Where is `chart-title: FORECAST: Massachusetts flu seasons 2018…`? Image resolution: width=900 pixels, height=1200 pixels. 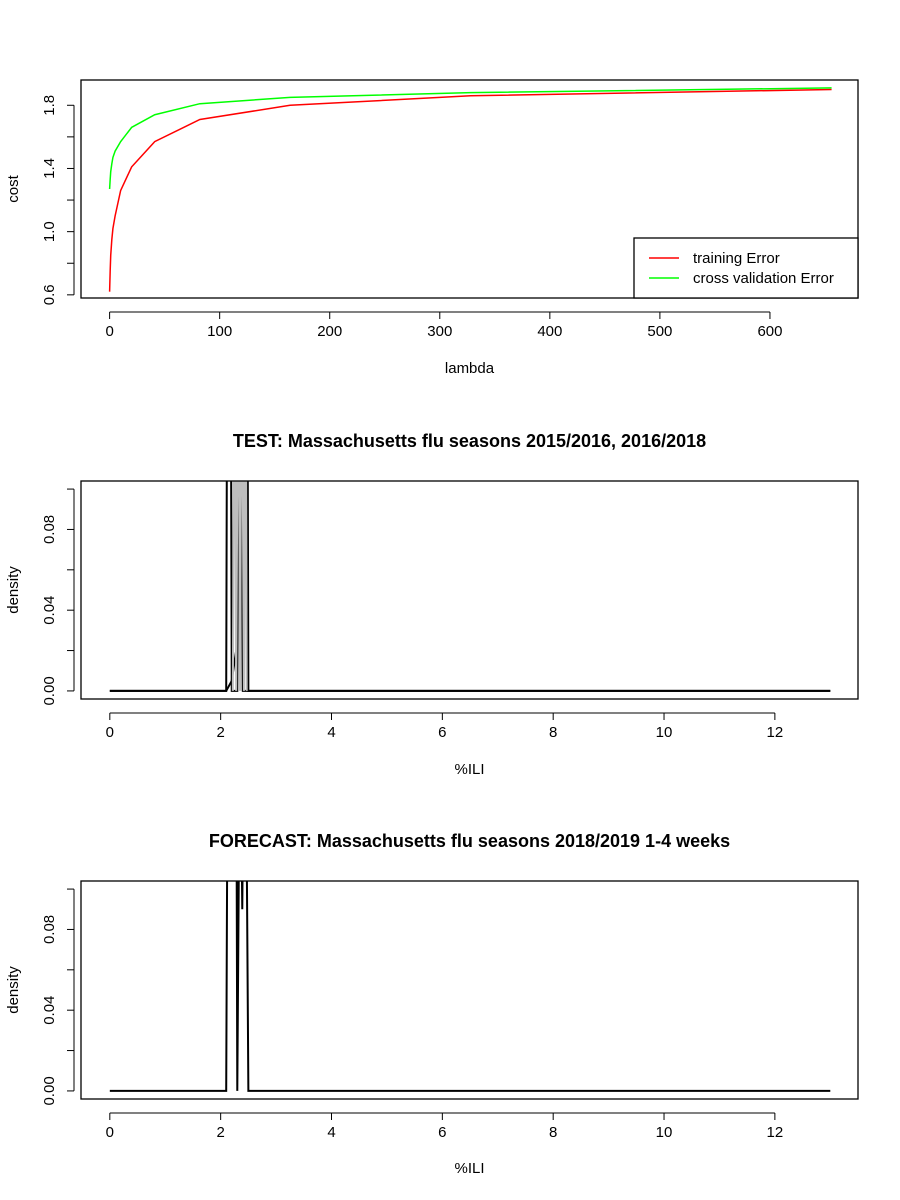 chart-title: FORECAST: Massachusetts flu seasons 2018… is located at coordinates (469, 841).